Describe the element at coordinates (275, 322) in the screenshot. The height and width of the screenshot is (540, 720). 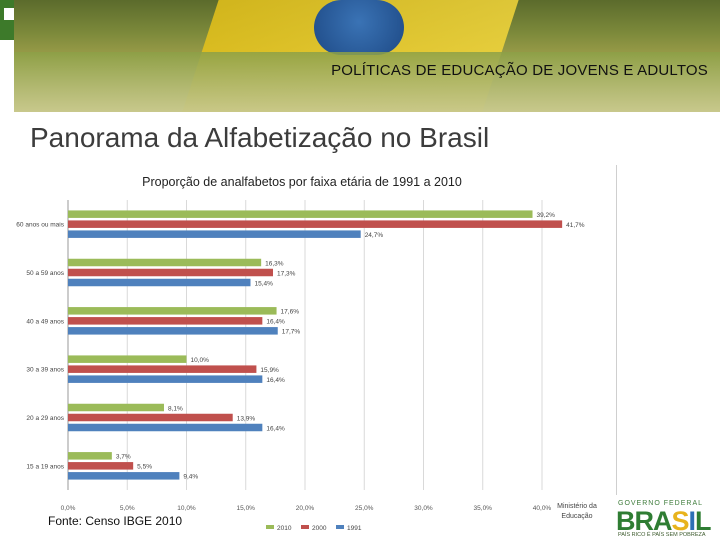
I see `data-label-2000: 16,4%` at that location.